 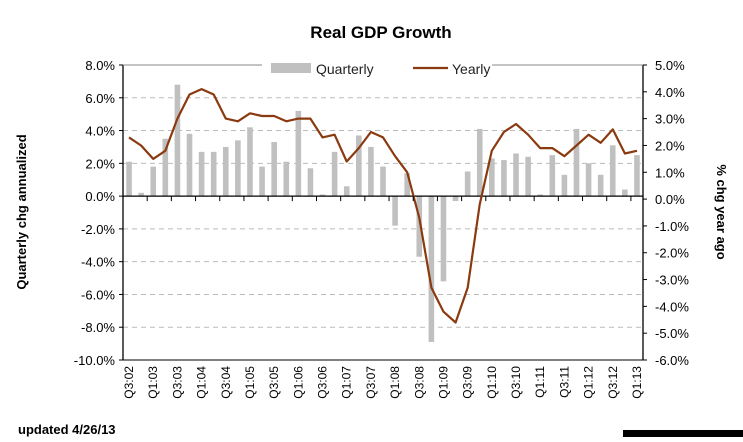 What do you see at coordinates (672, 360) in the screenshot?
I see `right-tick-label: -6.0%` at bounding box center [672, 360].